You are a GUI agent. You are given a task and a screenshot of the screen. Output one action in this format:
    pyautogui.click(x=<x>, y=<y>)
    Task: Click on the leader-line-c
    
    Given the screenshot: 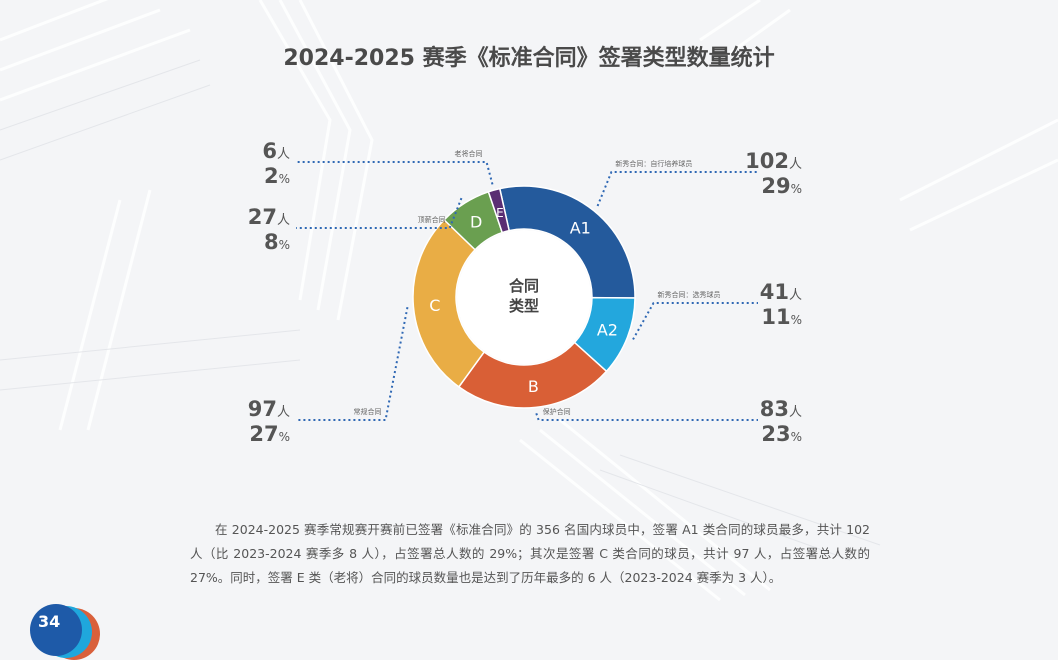 What is the action you would take?
    pyautogui.click(x=352, y=364)
    